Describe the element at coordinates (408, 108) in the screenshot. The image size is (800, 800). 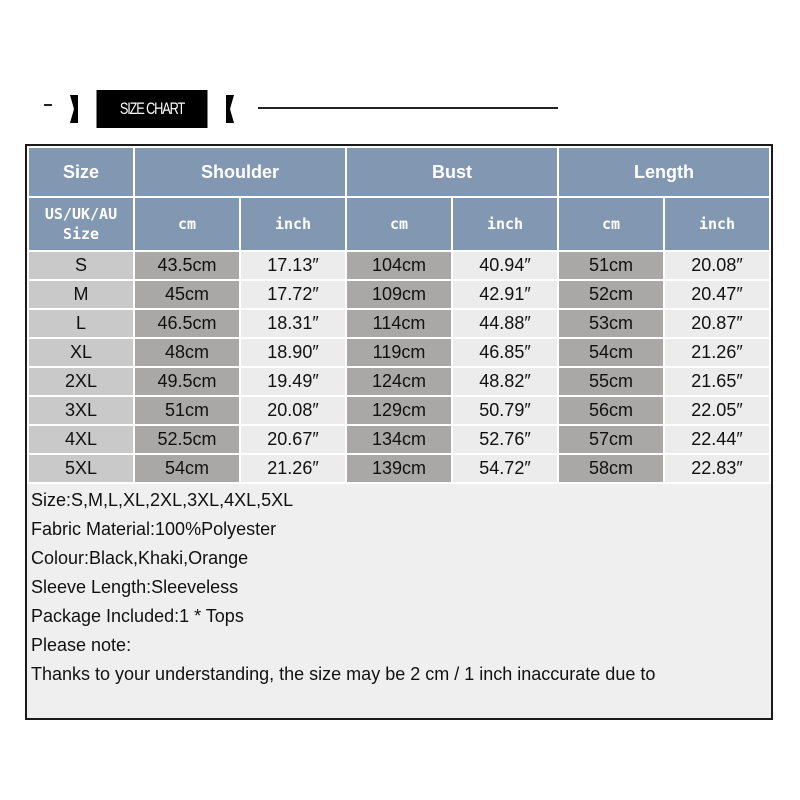
I see `divider` at that location.